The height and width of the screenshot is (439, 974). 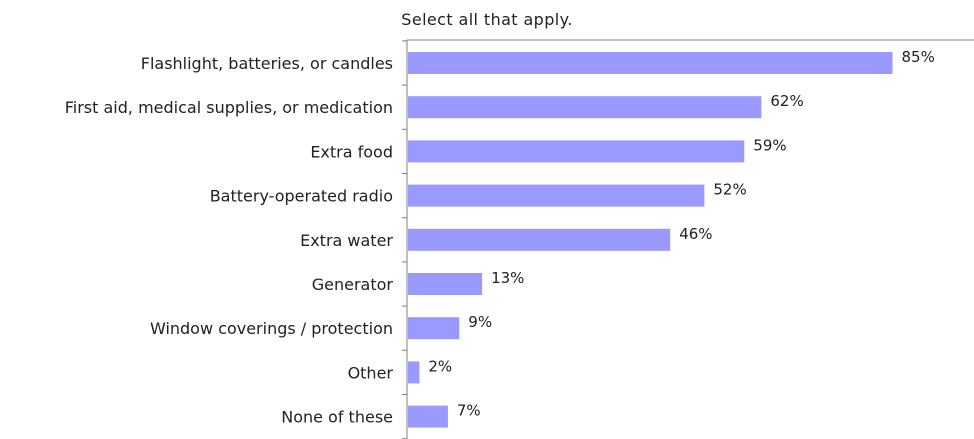 What do you see at coordinates (695, 234) in the screenshot?
I see `data-label: 46%` at bounding box center [695, 234].